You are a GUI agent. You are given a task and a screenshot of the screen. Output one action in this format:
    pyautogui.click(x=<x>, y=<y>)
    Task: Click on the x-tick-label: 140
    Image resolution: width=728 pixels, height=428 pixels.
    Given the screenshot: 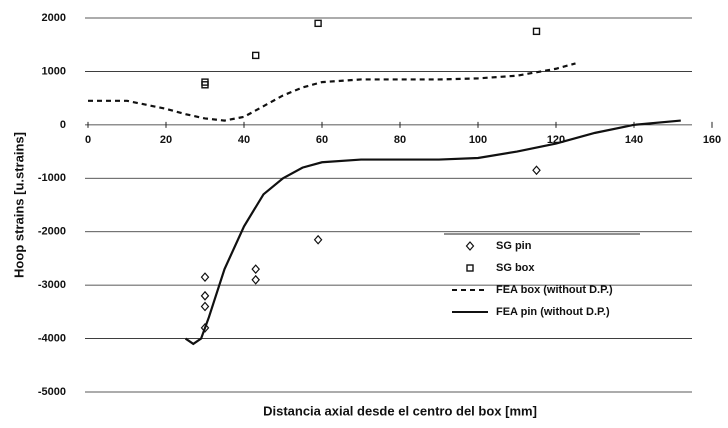 What is the action you would take?
    pyautogui.click(x=634, y=140)
    